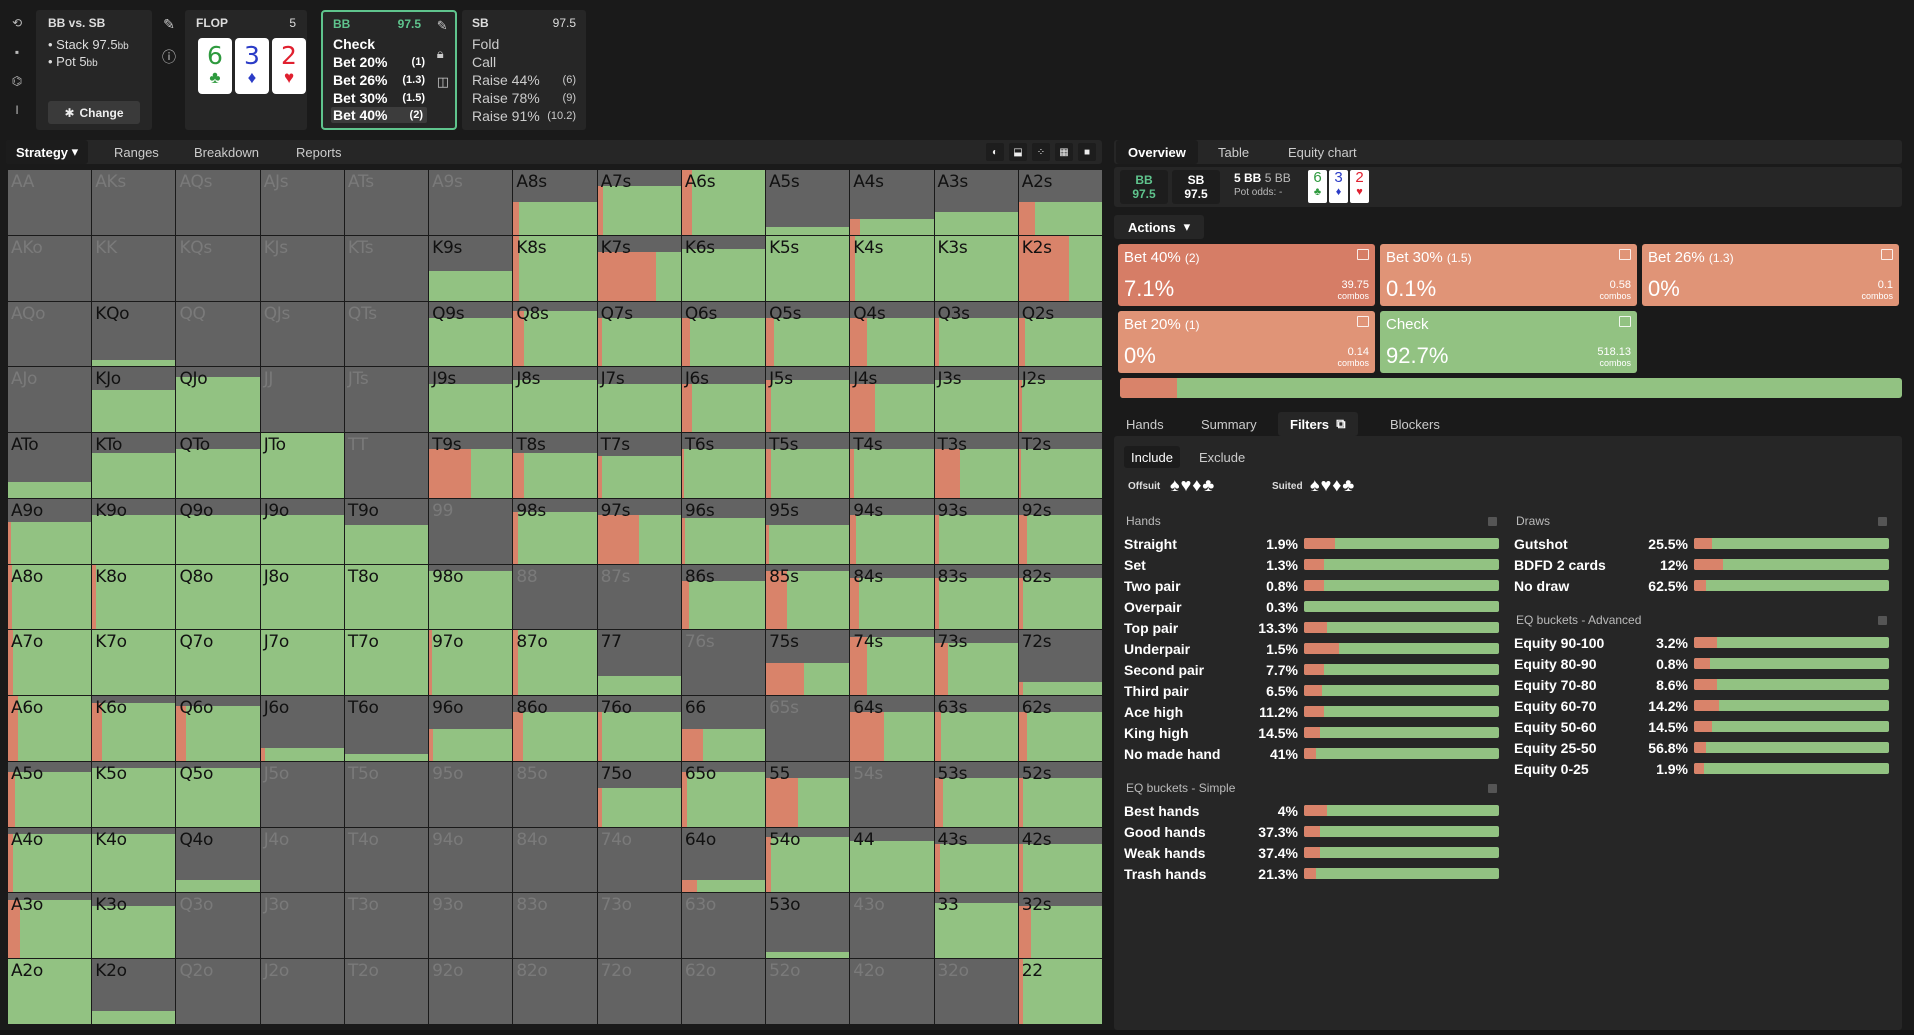 This screenshot has height=1035, width=1914. What do you see at coordinates (1311, 690) in the screenshot?
I see `filter-row: Third pair 6.5%` at bounding box center [1311, 690].